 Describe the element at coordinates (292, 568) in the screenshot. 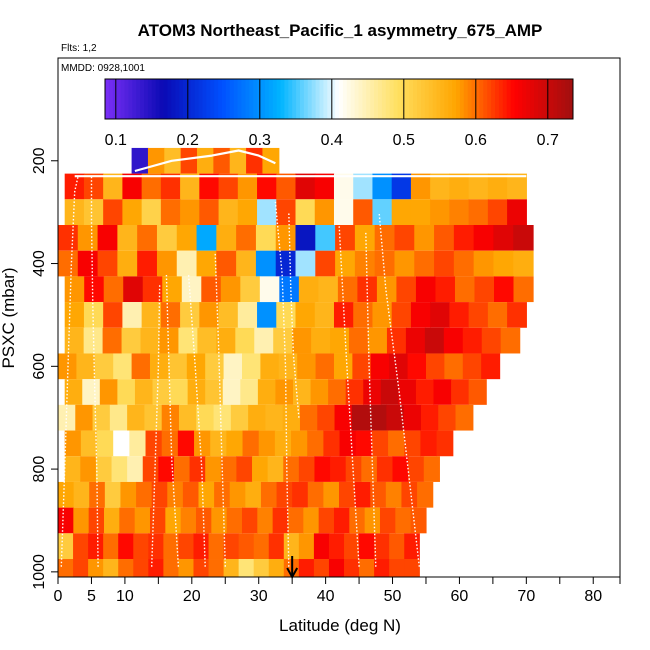

I see `latitude-marker-arrow` at that location.